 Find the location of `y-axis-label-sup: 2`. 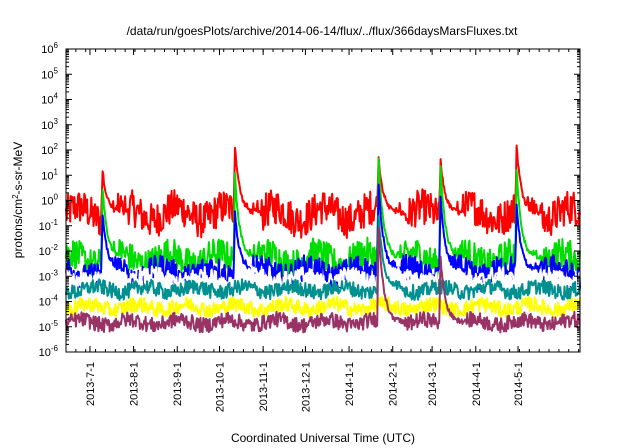

y-axis-label-sup: 2 is located at coordinates (15, 196).